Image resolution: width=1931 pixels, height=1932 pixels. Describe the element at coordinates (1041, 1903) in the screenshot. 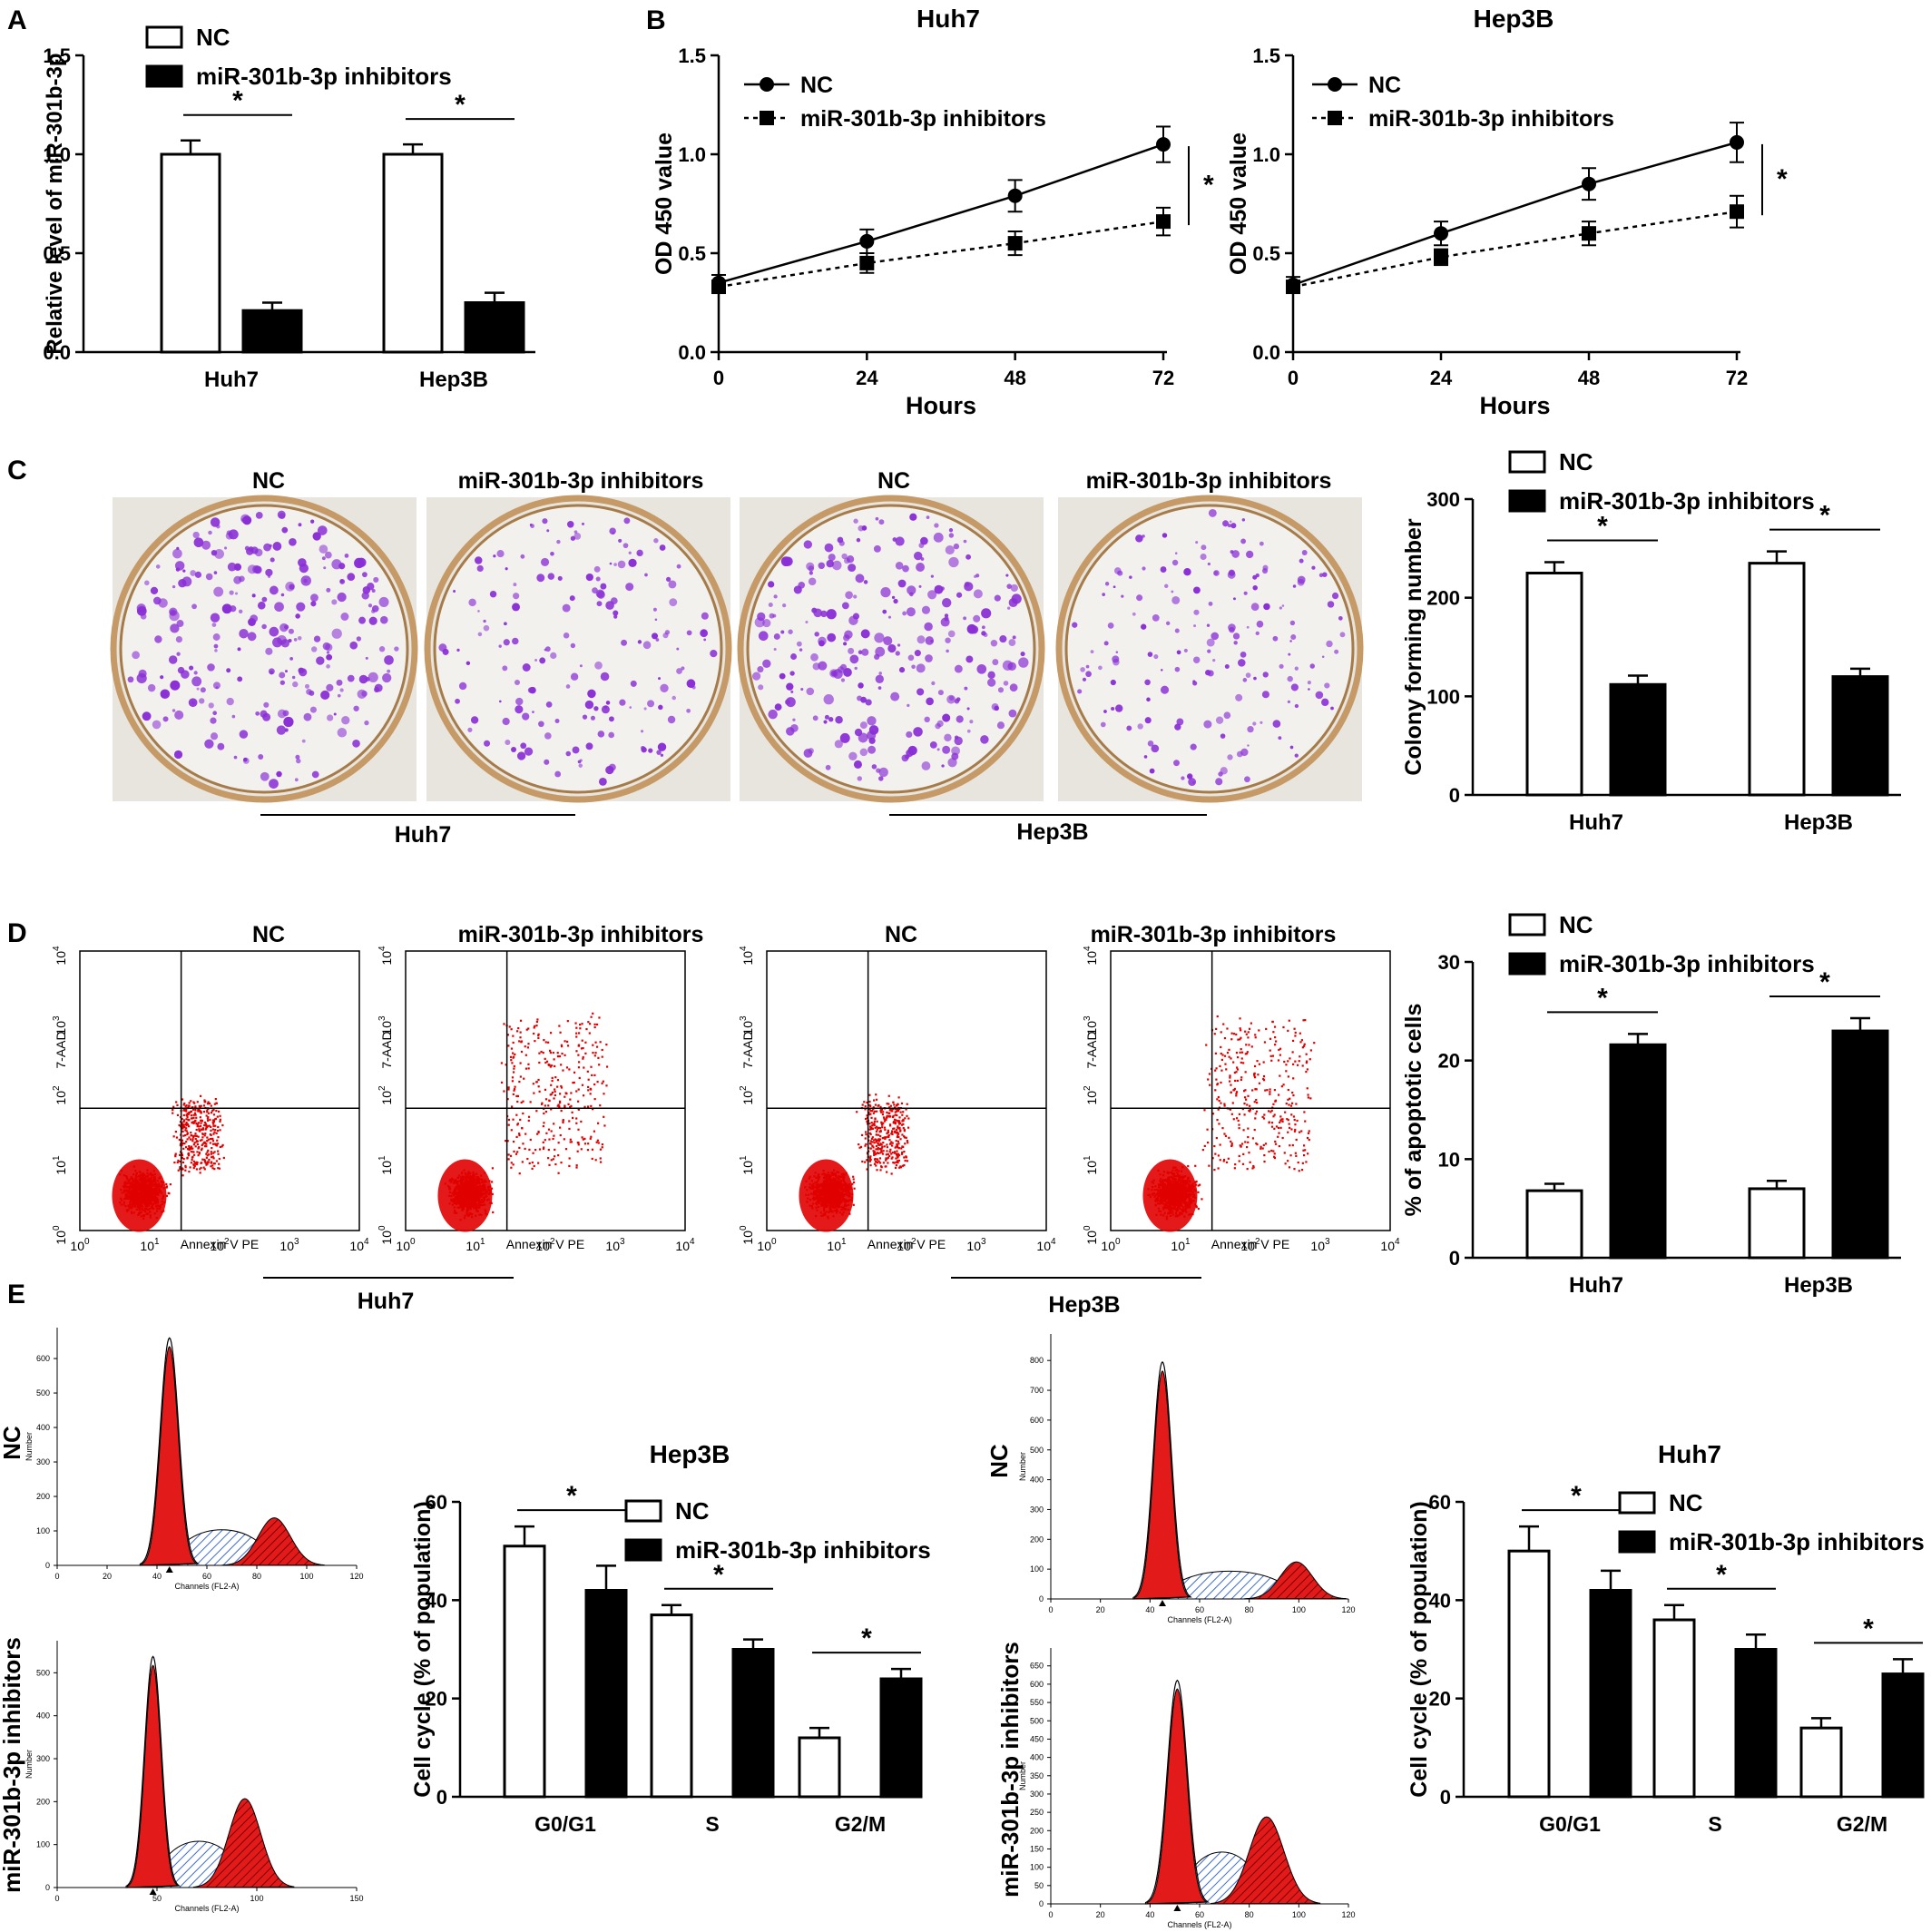

I see `hist-y-tick: 0` at that location.